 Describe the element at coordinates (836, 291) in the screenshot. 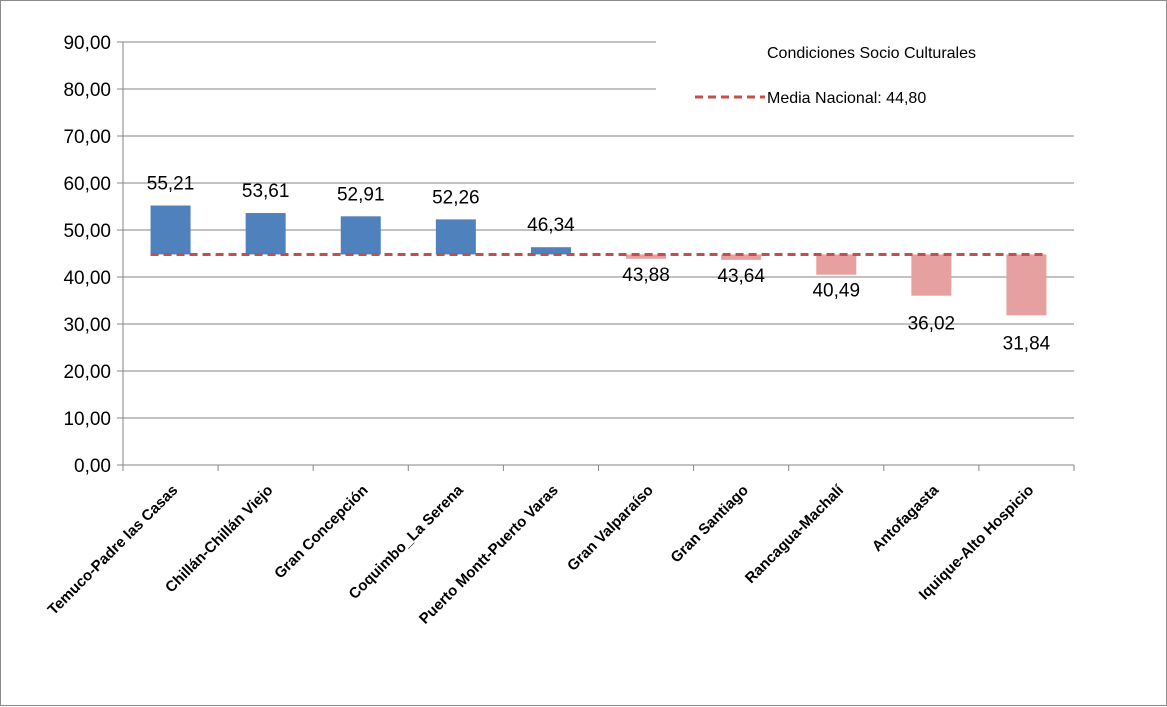

I see `data-label: 40,49` at that location.